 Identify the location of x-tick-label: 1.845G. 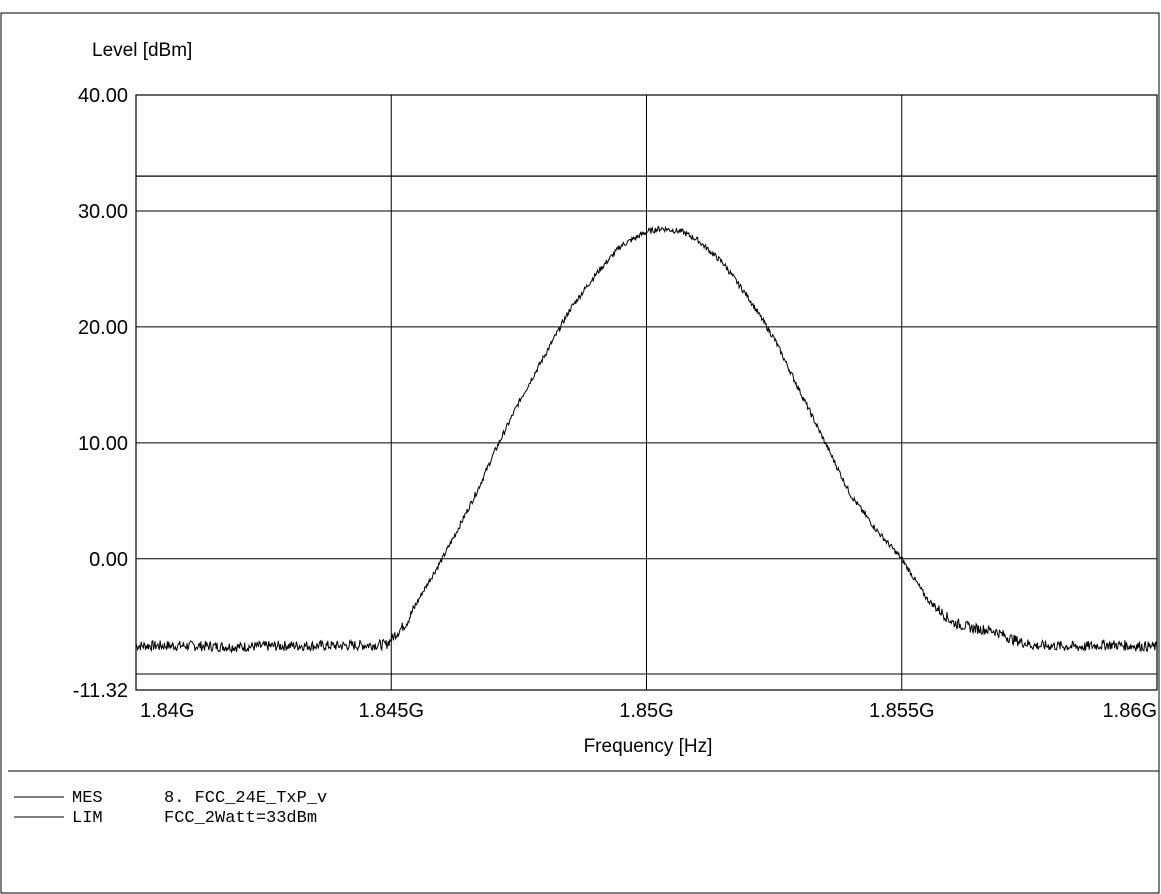
(391, 711).